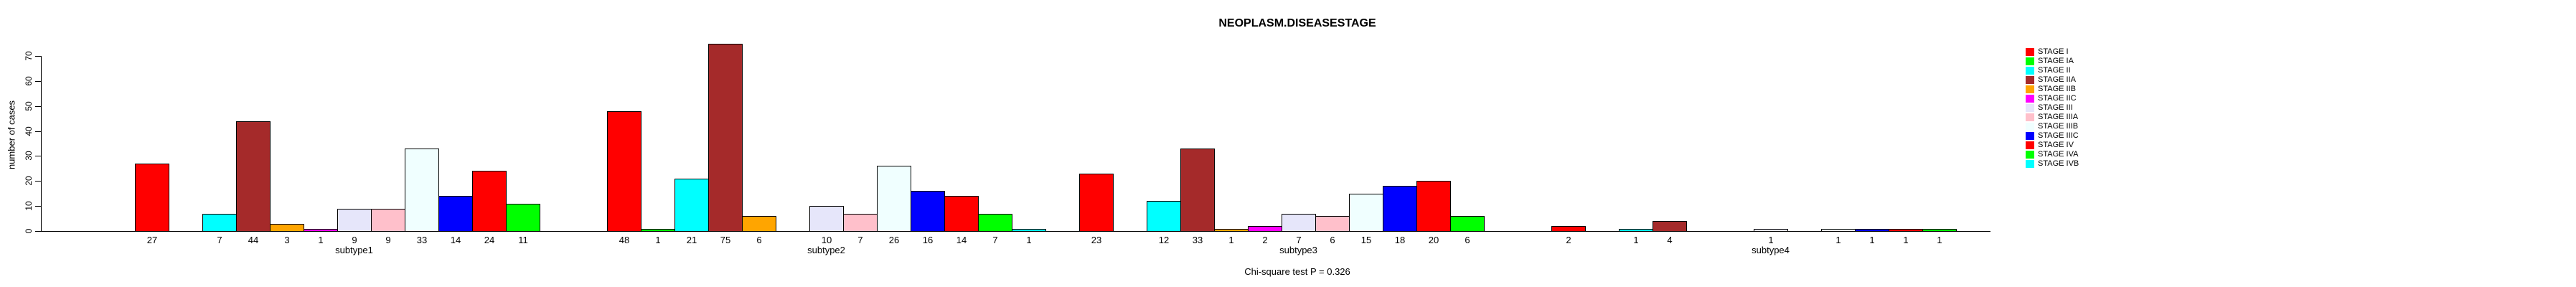  What do you see at coordinates (1297, 23) in the screenshot?
I see `chart-title: NEOPLASM.DISEASESTAGE` at bounding box center [1297, 23].